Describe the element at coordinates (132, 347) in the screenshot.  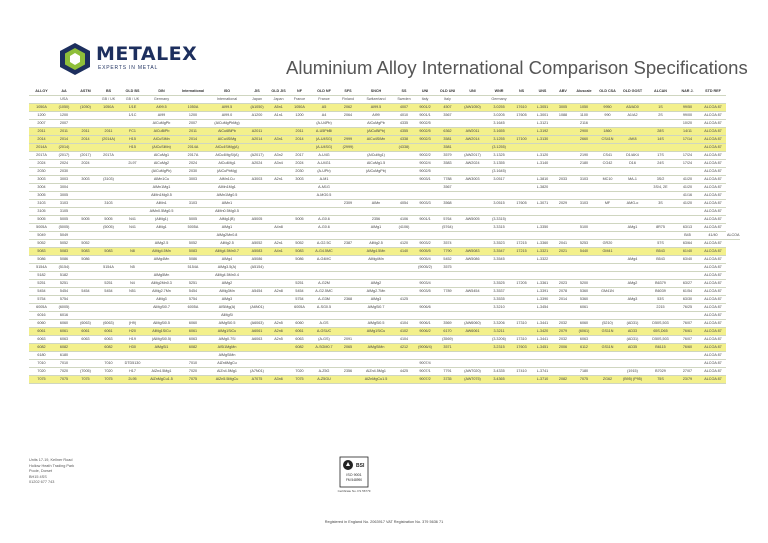
I see `table-cell: H30` at that location.